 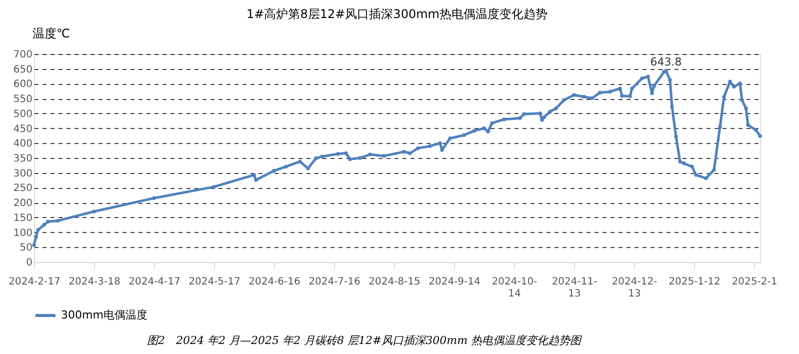 What do you see at coordinates (29, 263) in the screenshot?
I see `y-tick-label: 0` at bounding box center [29, 263].